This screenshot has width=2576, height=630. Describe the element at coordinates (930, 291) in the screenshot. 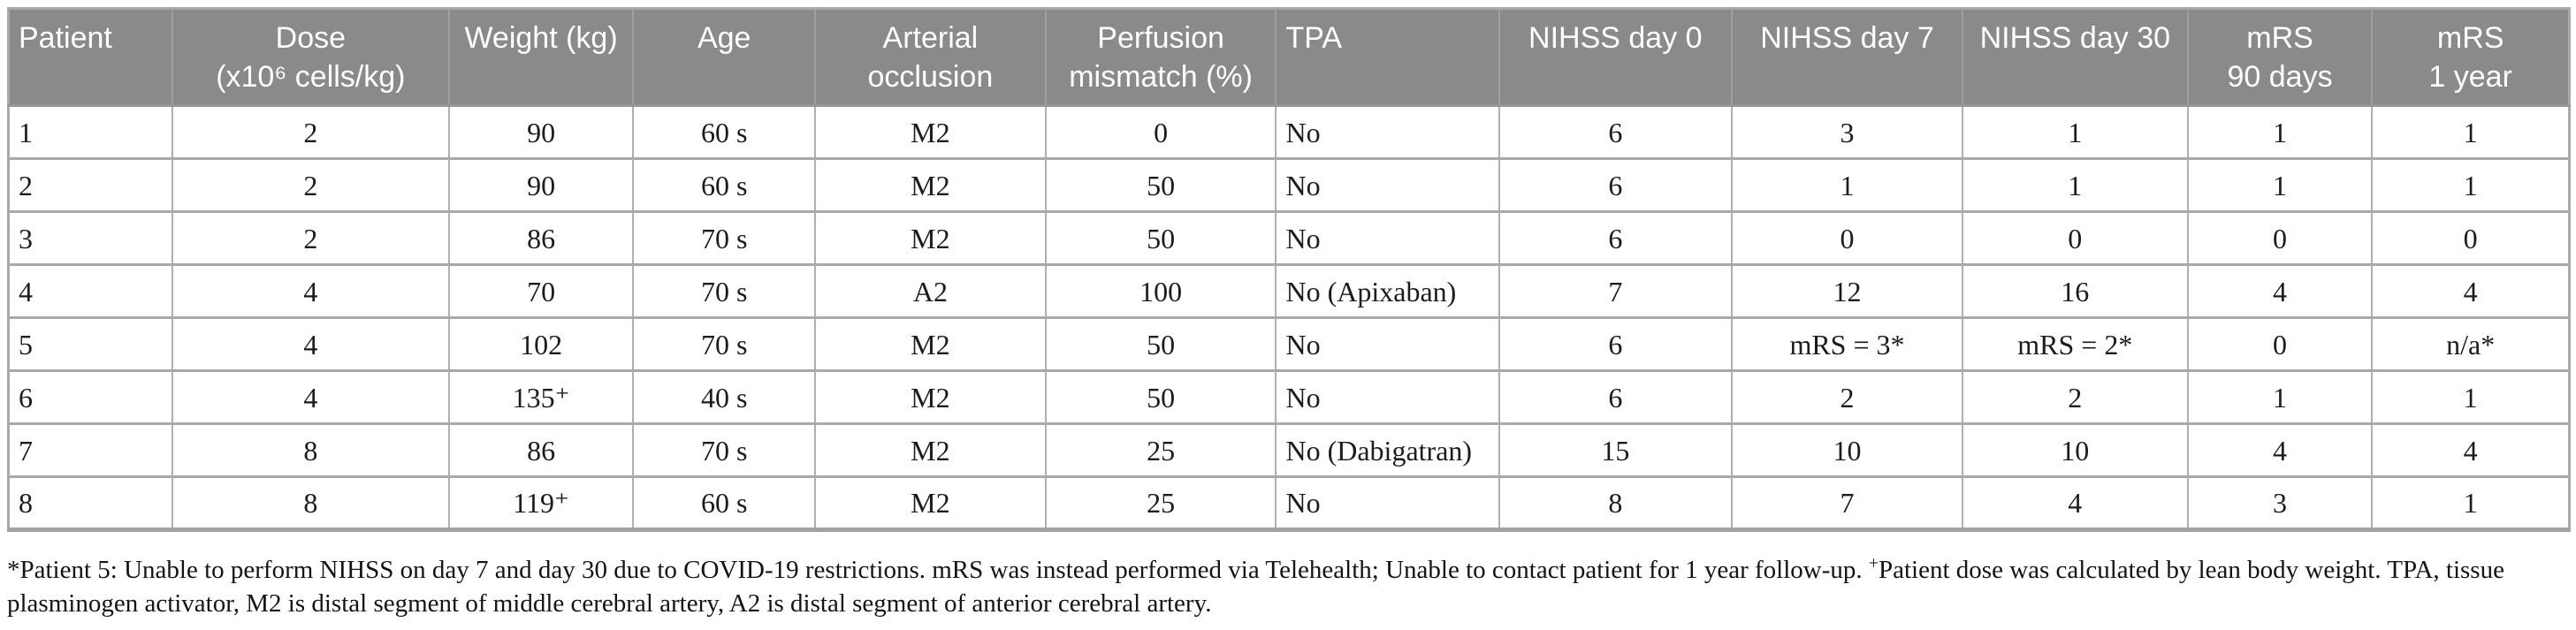

I see `table-cell: A2` at that location.